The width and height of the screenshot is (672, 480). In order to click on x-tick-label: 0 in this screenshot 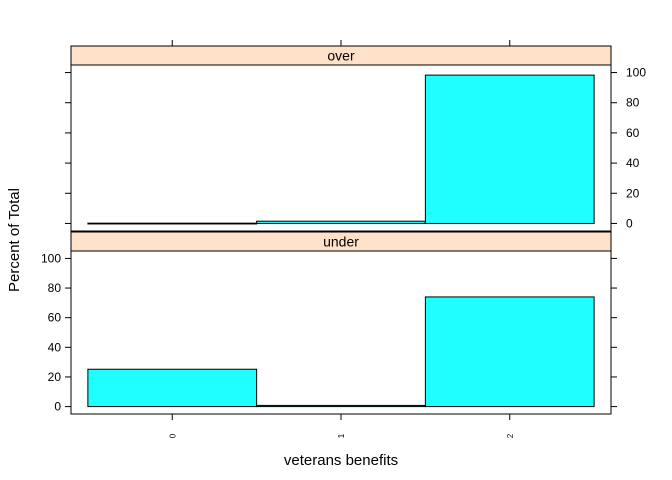, I will do `click(172, 435)`.